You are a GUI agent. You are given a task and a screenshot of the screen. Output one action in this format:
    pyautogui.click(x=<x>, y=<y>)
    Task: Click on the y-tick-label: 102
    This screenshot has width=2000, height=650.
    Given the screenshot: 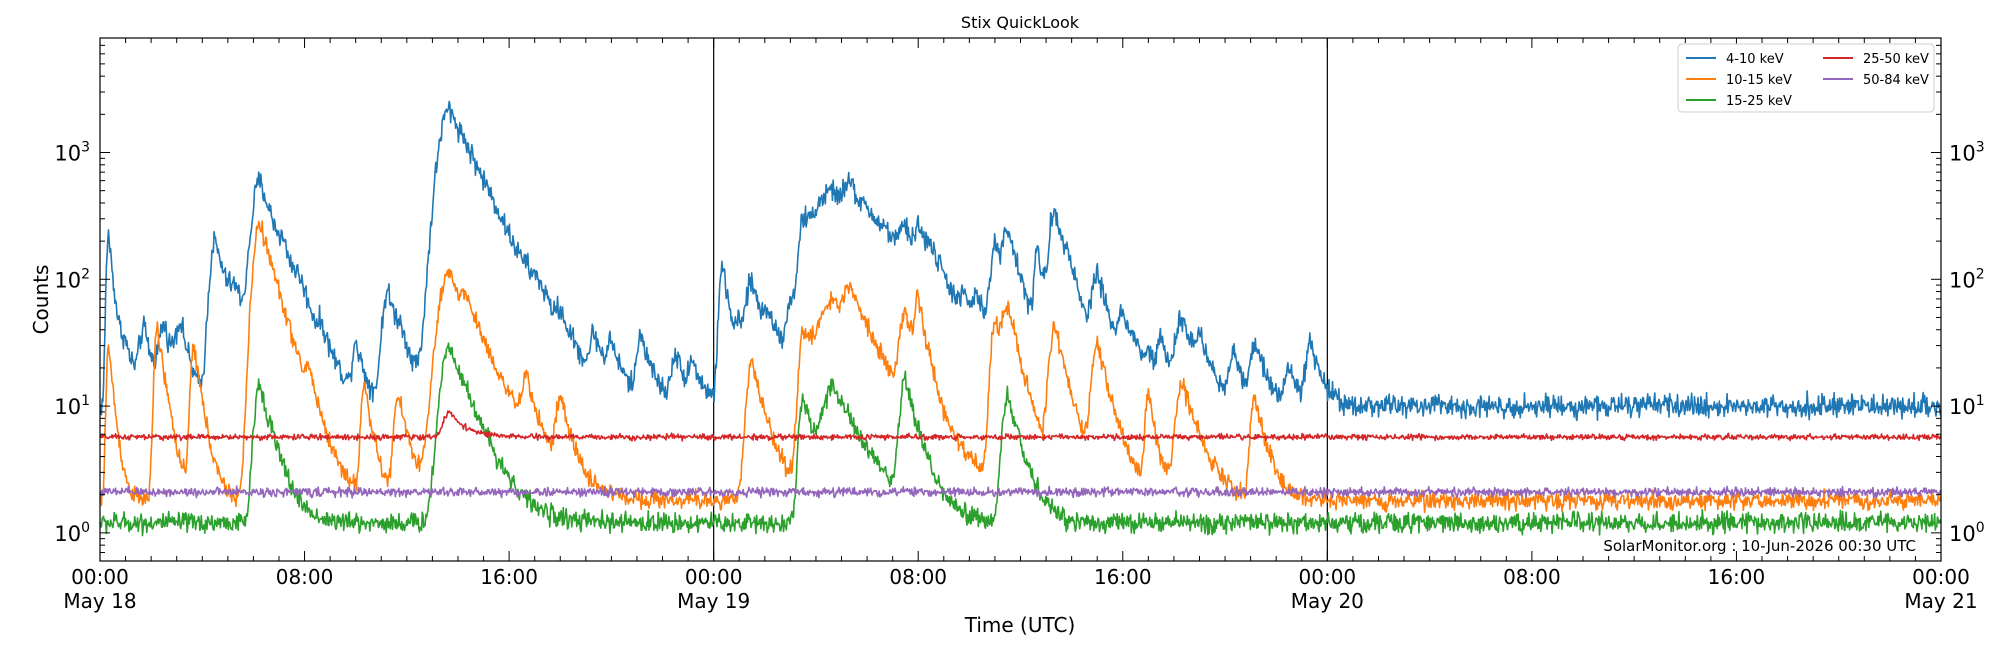 What is the action you would take?
    pyautogui.click(x=72, y=279)
    